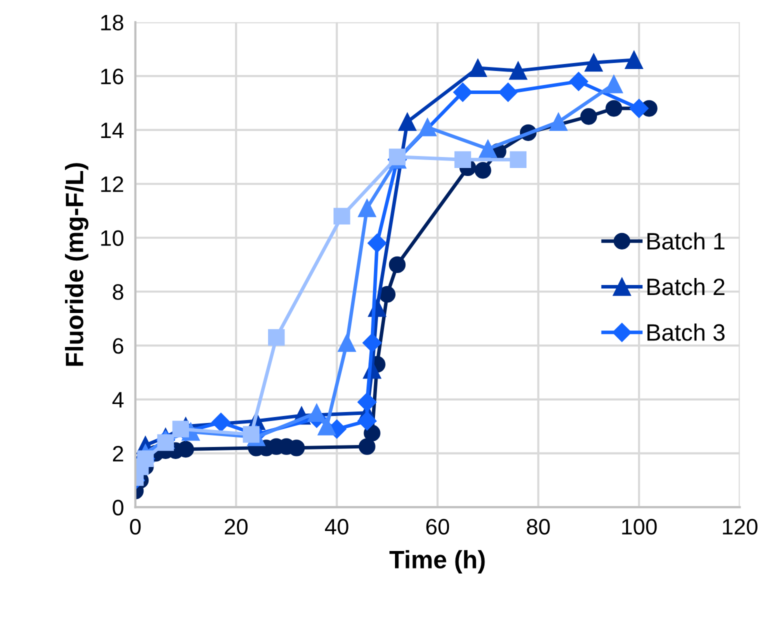  What do you see at coordinates (685, 241) in the screenshot?
I see `legend-label: Batch 1` at bounding box center [685, 241].